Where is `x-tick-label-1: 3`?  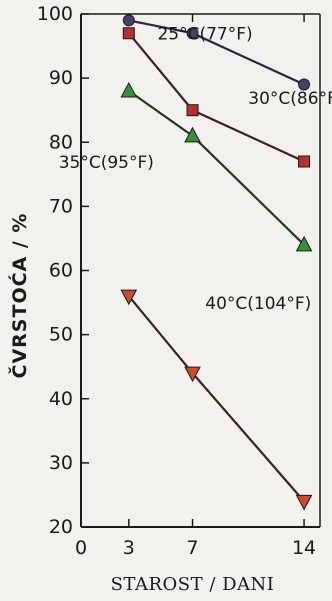 x-tick-label-1: 3 is located at coordinates (129, 548).